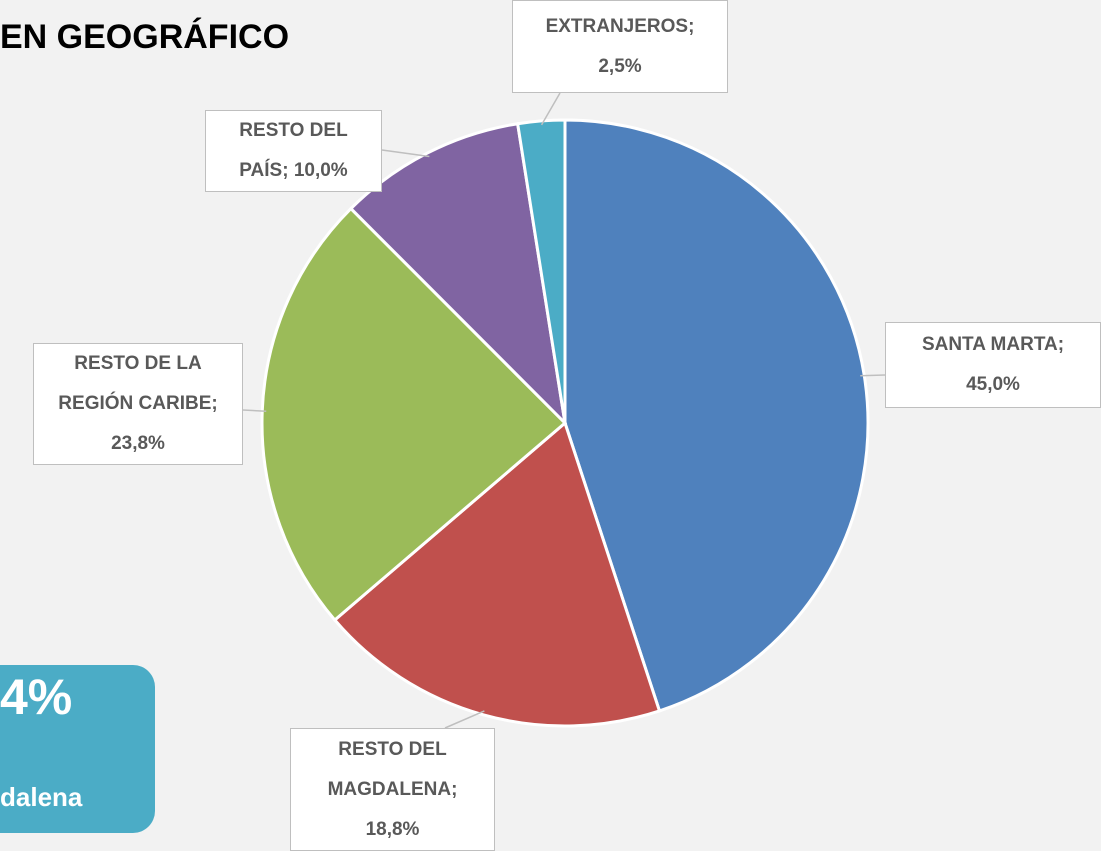  Describe the element at coordinates (145, 37) in the screenshot. I see `chart-title: EN GEOGRÁFICO` at that location.